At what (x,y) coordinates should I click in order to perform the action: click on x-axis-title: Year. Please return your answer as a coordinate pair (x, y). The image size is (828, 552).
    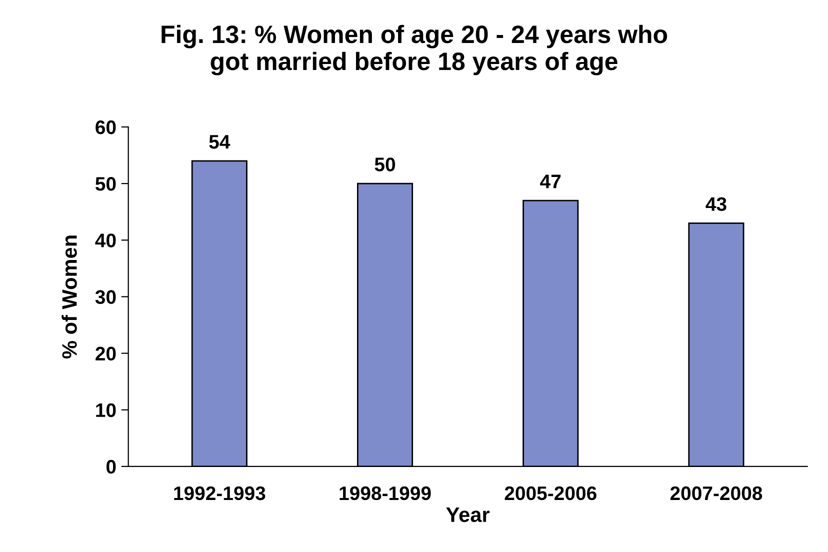
    Looking at the image, I should click on (468, 515).